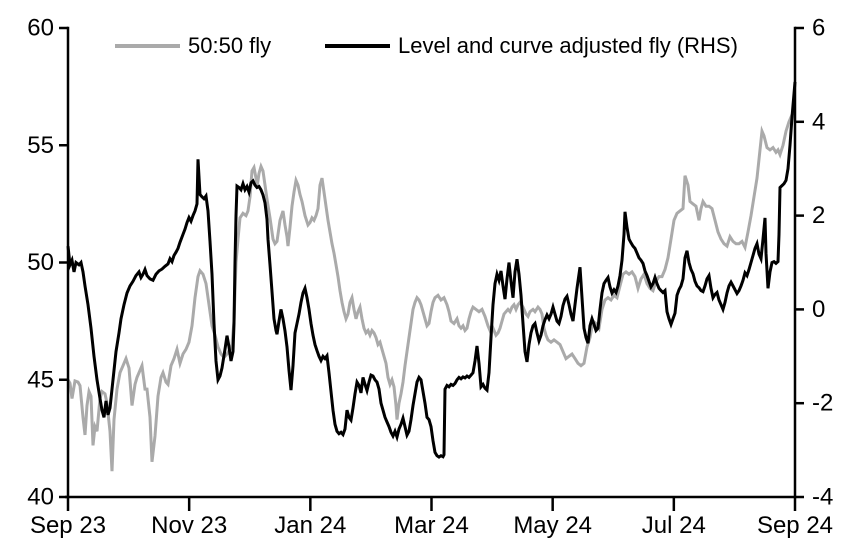 This screenshot has width=852, height=551. What do you see at coordinates (431, 525) in the screenshot?
I see `x-axis-tick-label: Mar 24` at bounding box center [431, 525].